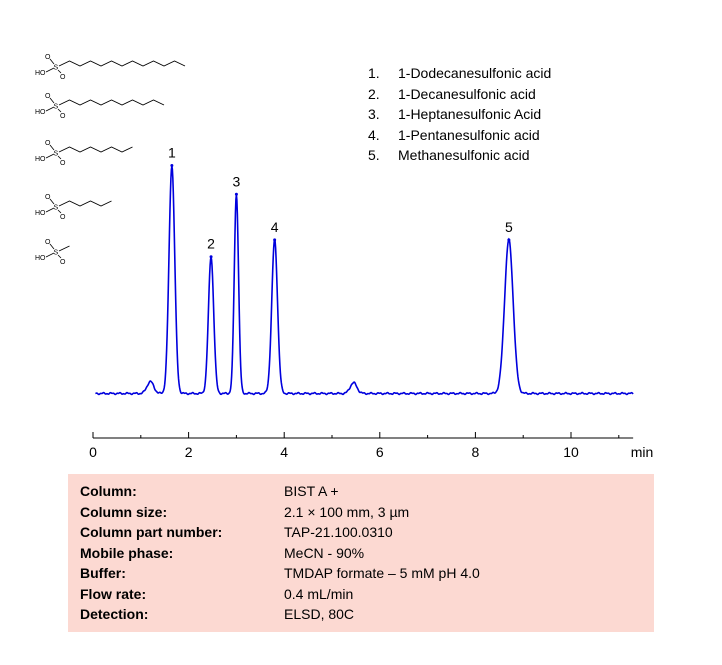 This screenshot has width=722, height=665. I want to click on legend-item: 4. 1-Pentanesulfonic acid, so click(459, 135).